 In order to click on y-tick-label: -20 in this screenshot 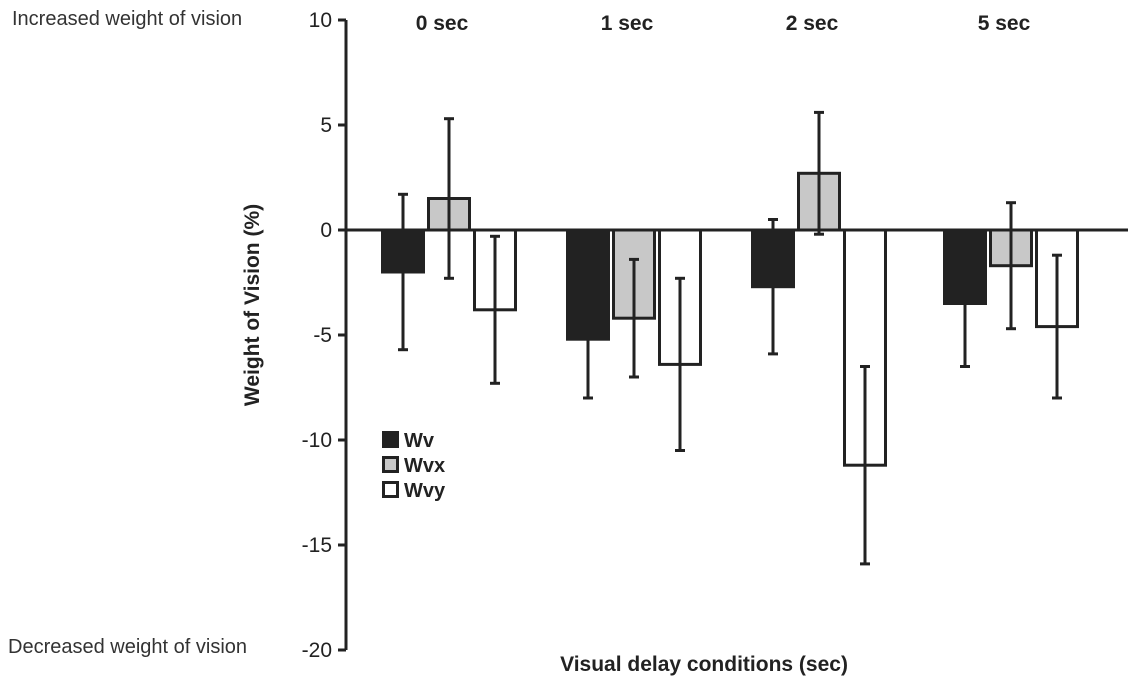, I will do `click(317, 650)`.